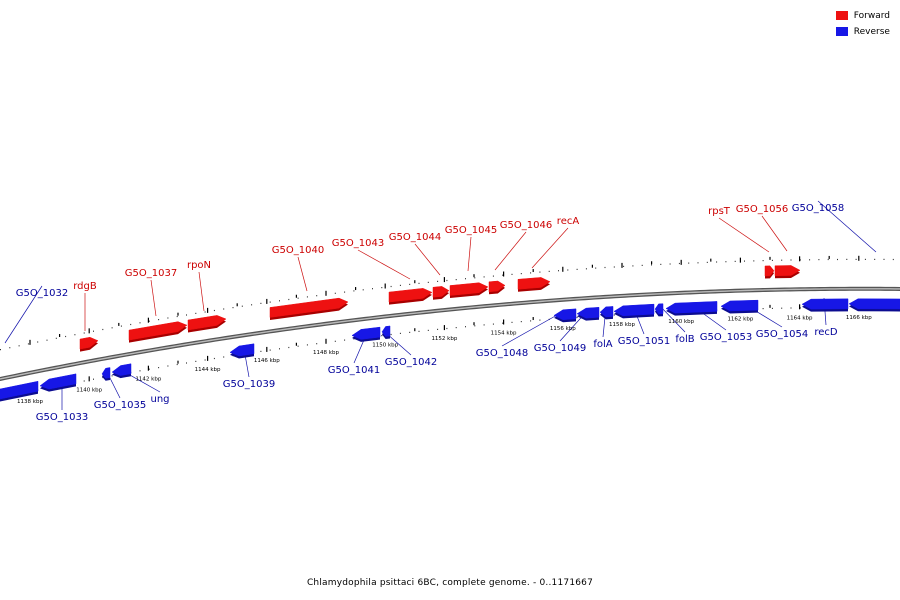 The width and height of the screenshot is (900, 600). Describe the element at coordinates (89, 343) in the screenshot. I see `gene-arrow-rdgb` at that location.